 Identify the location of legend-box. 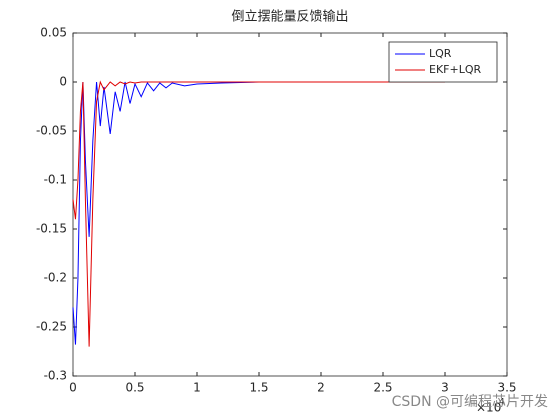
(443, 62).